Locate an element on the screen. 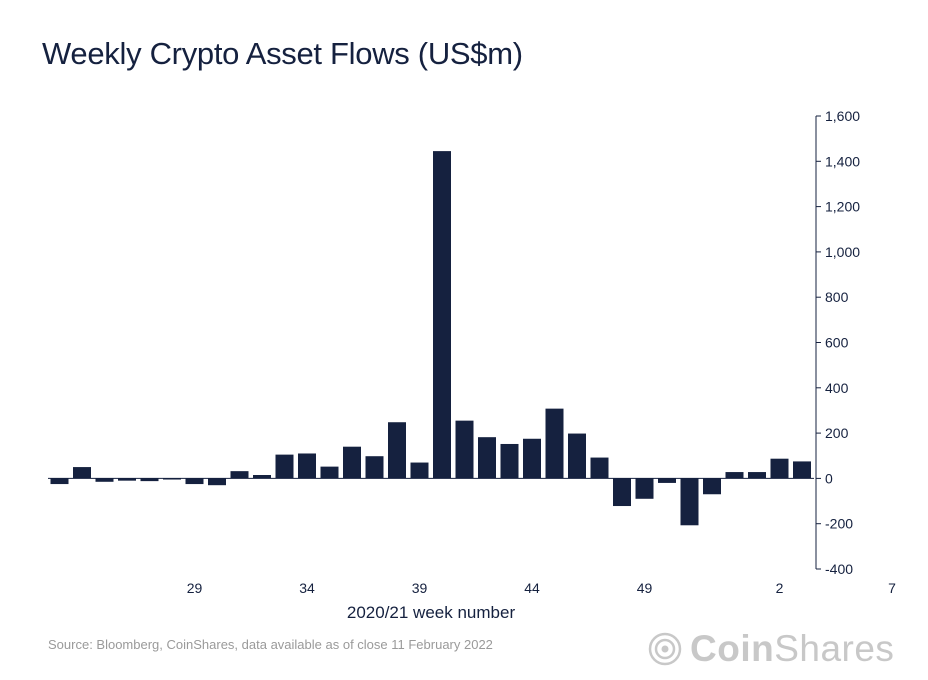  y-tick-label: -400 is located at coordinates (839, 569).